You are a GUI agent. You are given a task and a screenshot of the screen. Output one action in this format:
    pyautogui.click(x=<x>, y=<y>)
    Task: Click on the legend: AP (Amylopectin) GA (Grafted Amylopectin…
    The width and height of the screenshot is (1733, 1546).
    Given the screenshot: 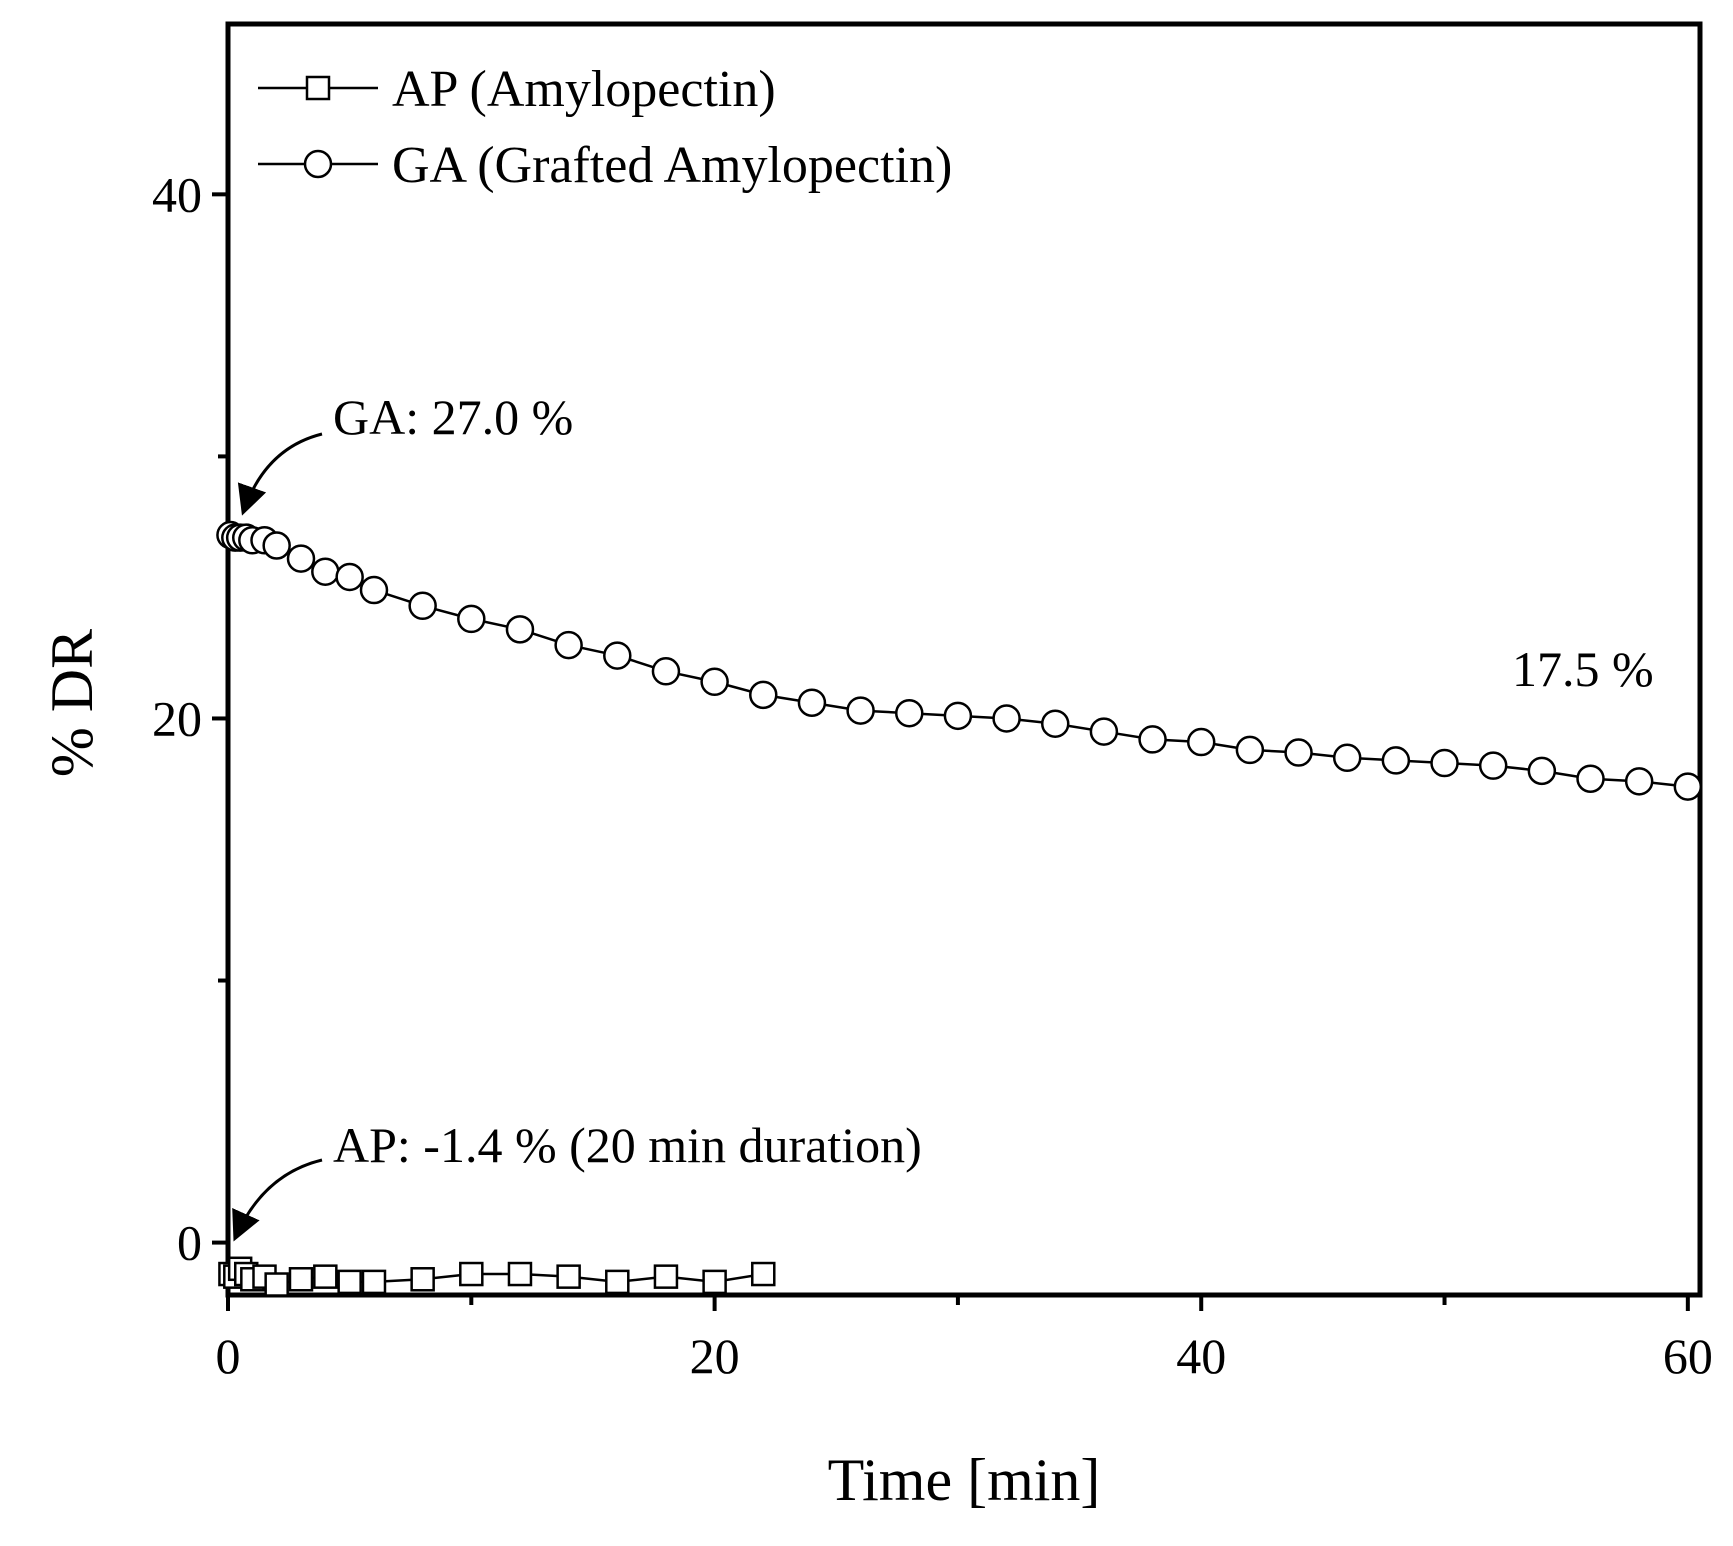 What is the action you would take?
    pyautogui.click(x=605, y=127)
    